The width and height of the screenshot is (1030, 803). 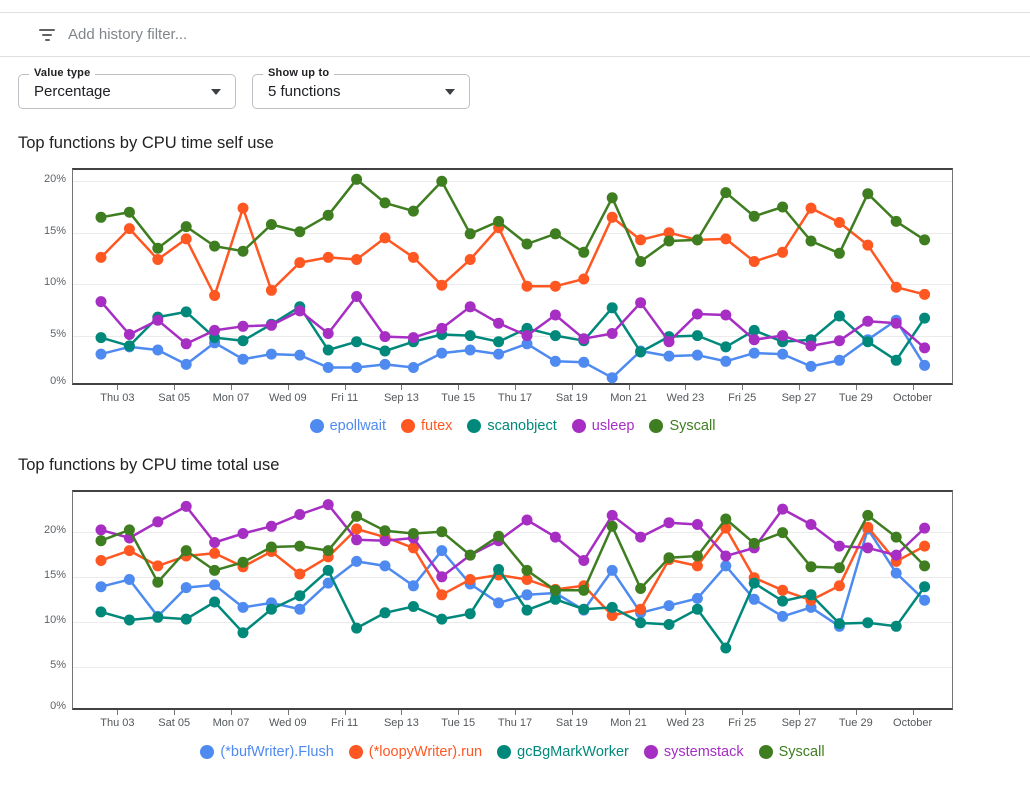 I want to click on legend-item-gcBgMarkWorker: gcBgMarkWorker, so click(x=563, y=752).